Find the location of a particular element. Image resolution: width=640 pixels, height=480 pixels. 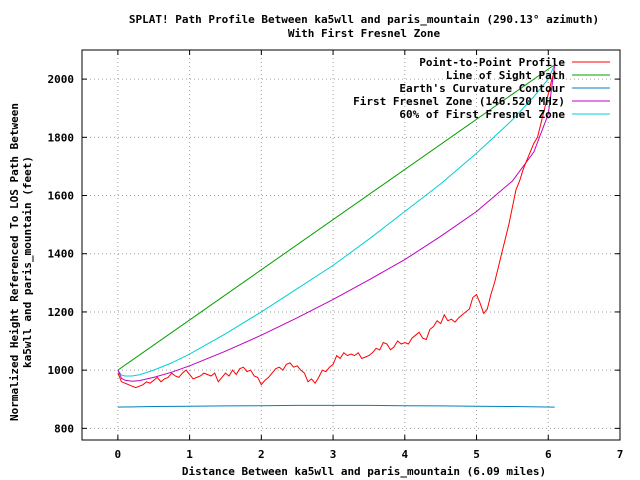

legend-label: First Fresnel Zone (146.520 MHz) is located at coordinates (459, 101).